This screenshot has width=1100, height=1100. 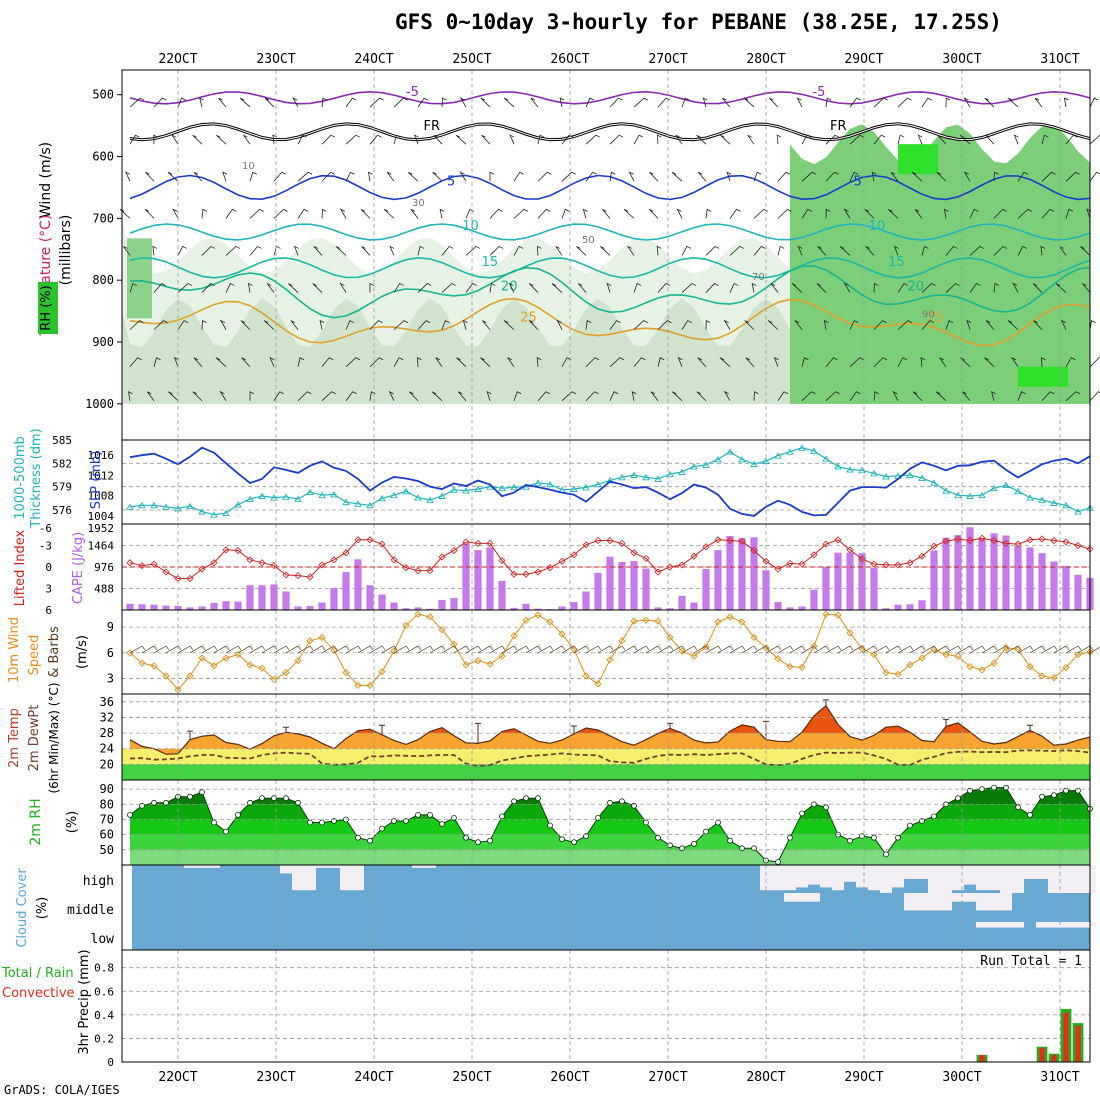 I want to click on thickness-point, so click(x=730, y=451).